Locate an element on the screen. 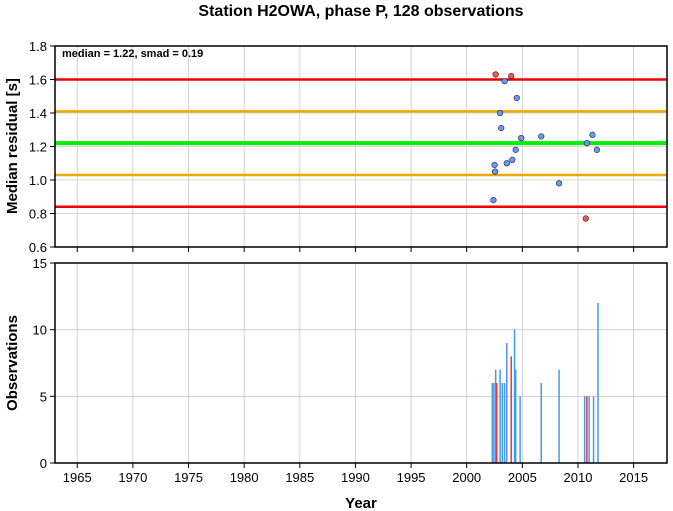  y-tick-label: 1.8 is located at coordinates (38, 46).